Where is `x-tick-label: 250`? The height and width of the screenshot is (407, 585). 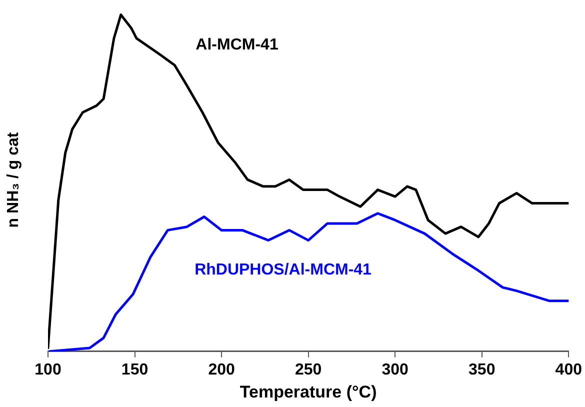 x-tick-label: 250 is located at coordinates (308, 369).